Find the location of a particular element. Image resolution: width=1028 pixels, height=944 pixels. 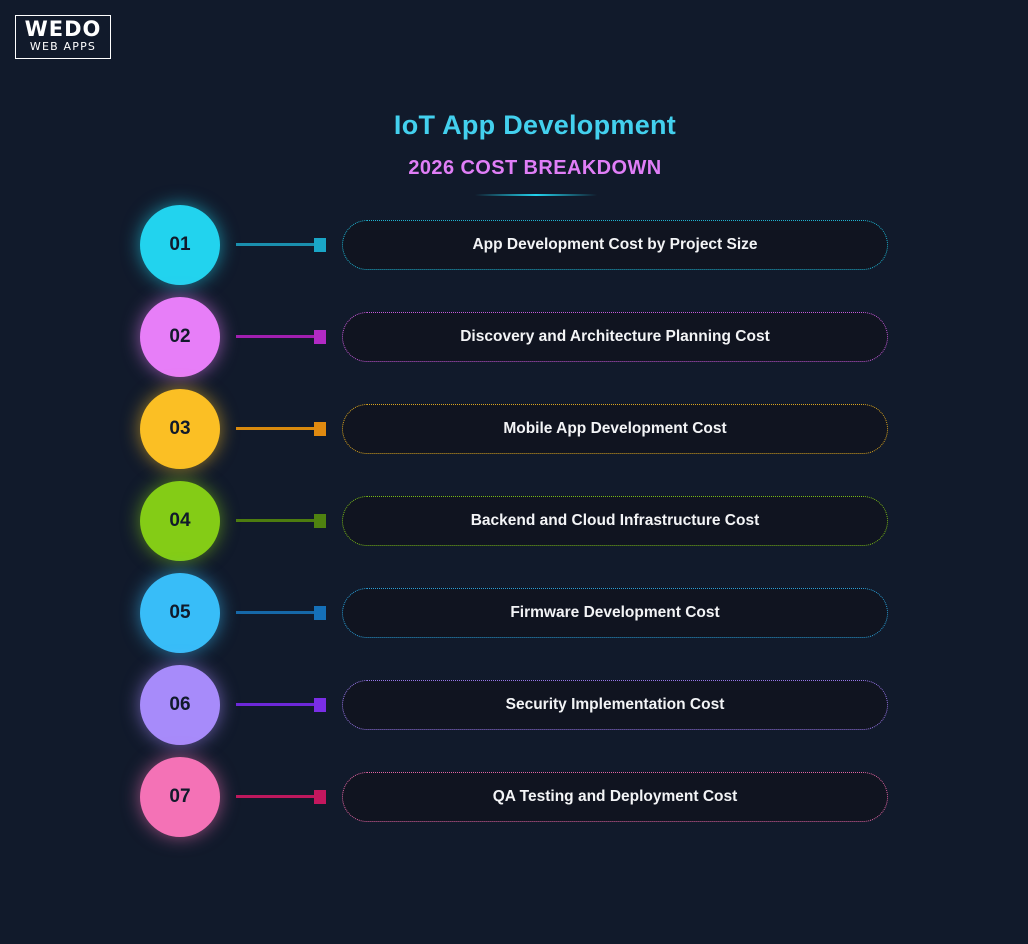

page-subtitle: 2026 COST BREAKDOWN is located at coordinates (535, 168).